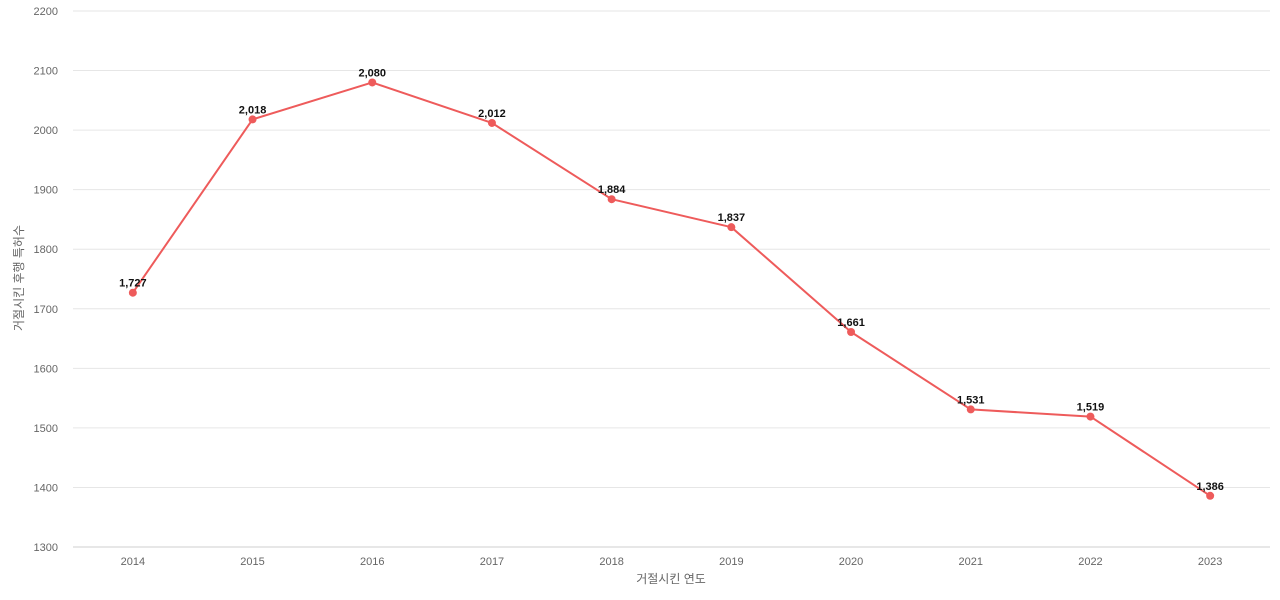 The image size is (1280, 600). I want to click on data-label: 1,661, so click(851, 323).